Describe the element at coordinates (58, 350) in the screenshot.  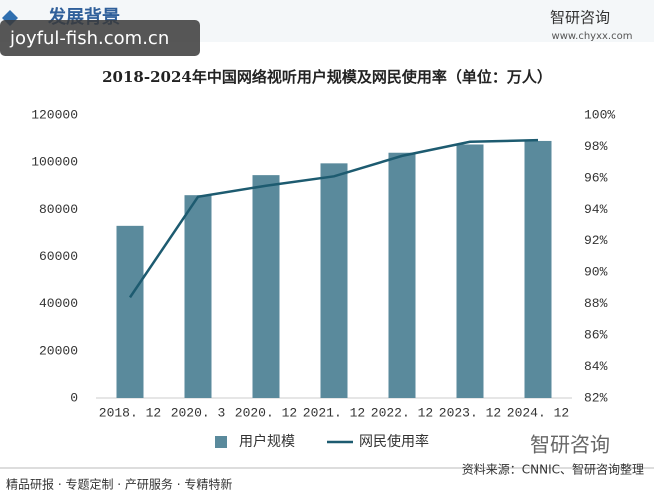
I see `y-tick-label: 20000` at that location.